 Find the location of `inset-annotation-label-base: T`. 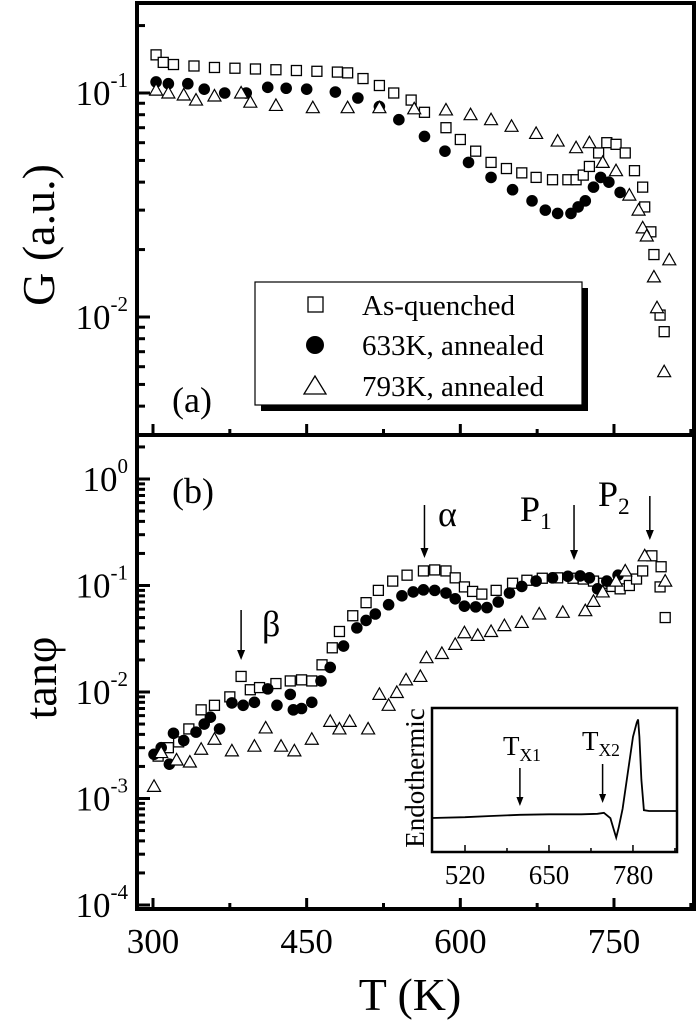

inset-annotation-label-base: T is located at coordinates (590, 741).